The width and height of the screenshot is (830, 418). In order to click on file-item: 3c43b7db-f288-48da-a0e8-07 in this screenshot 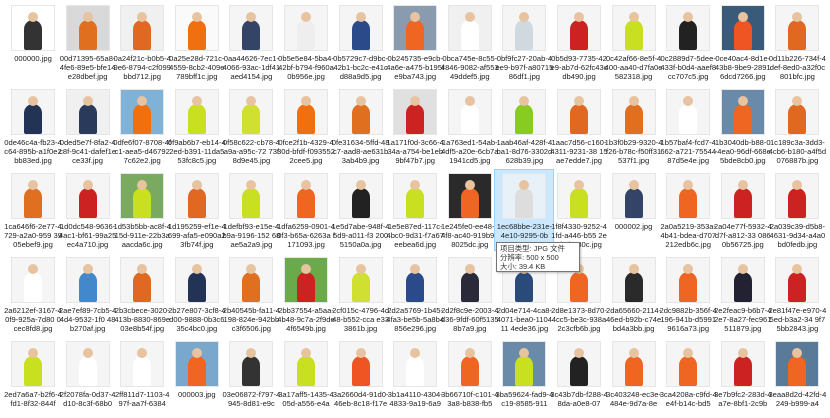, I will do `click(579, 378)`.